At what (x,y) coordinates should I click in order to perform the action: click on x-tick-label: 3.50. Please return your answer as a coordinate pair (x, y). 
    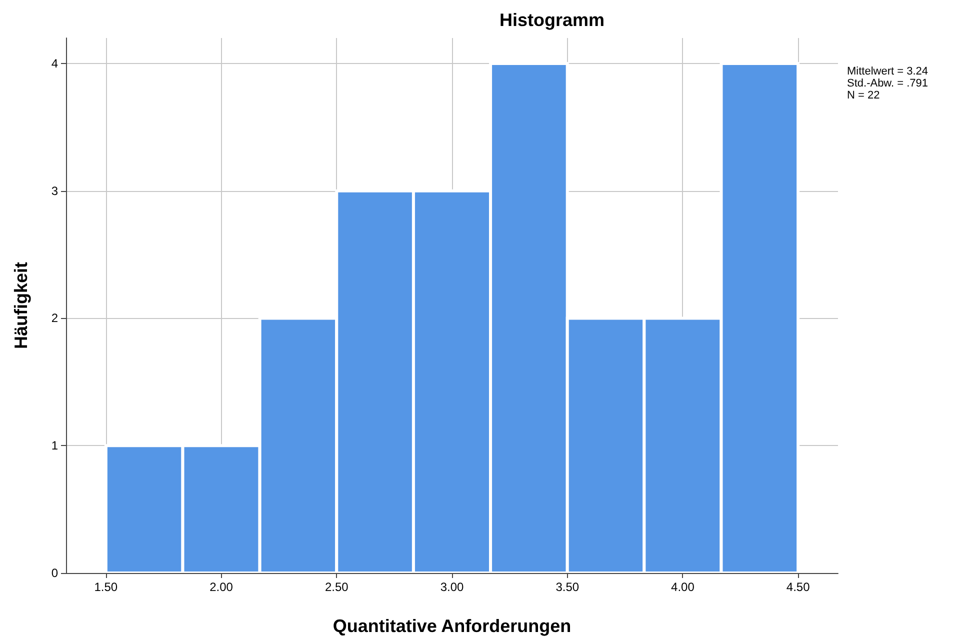
    Looking at the image, I should click on (568, 587).